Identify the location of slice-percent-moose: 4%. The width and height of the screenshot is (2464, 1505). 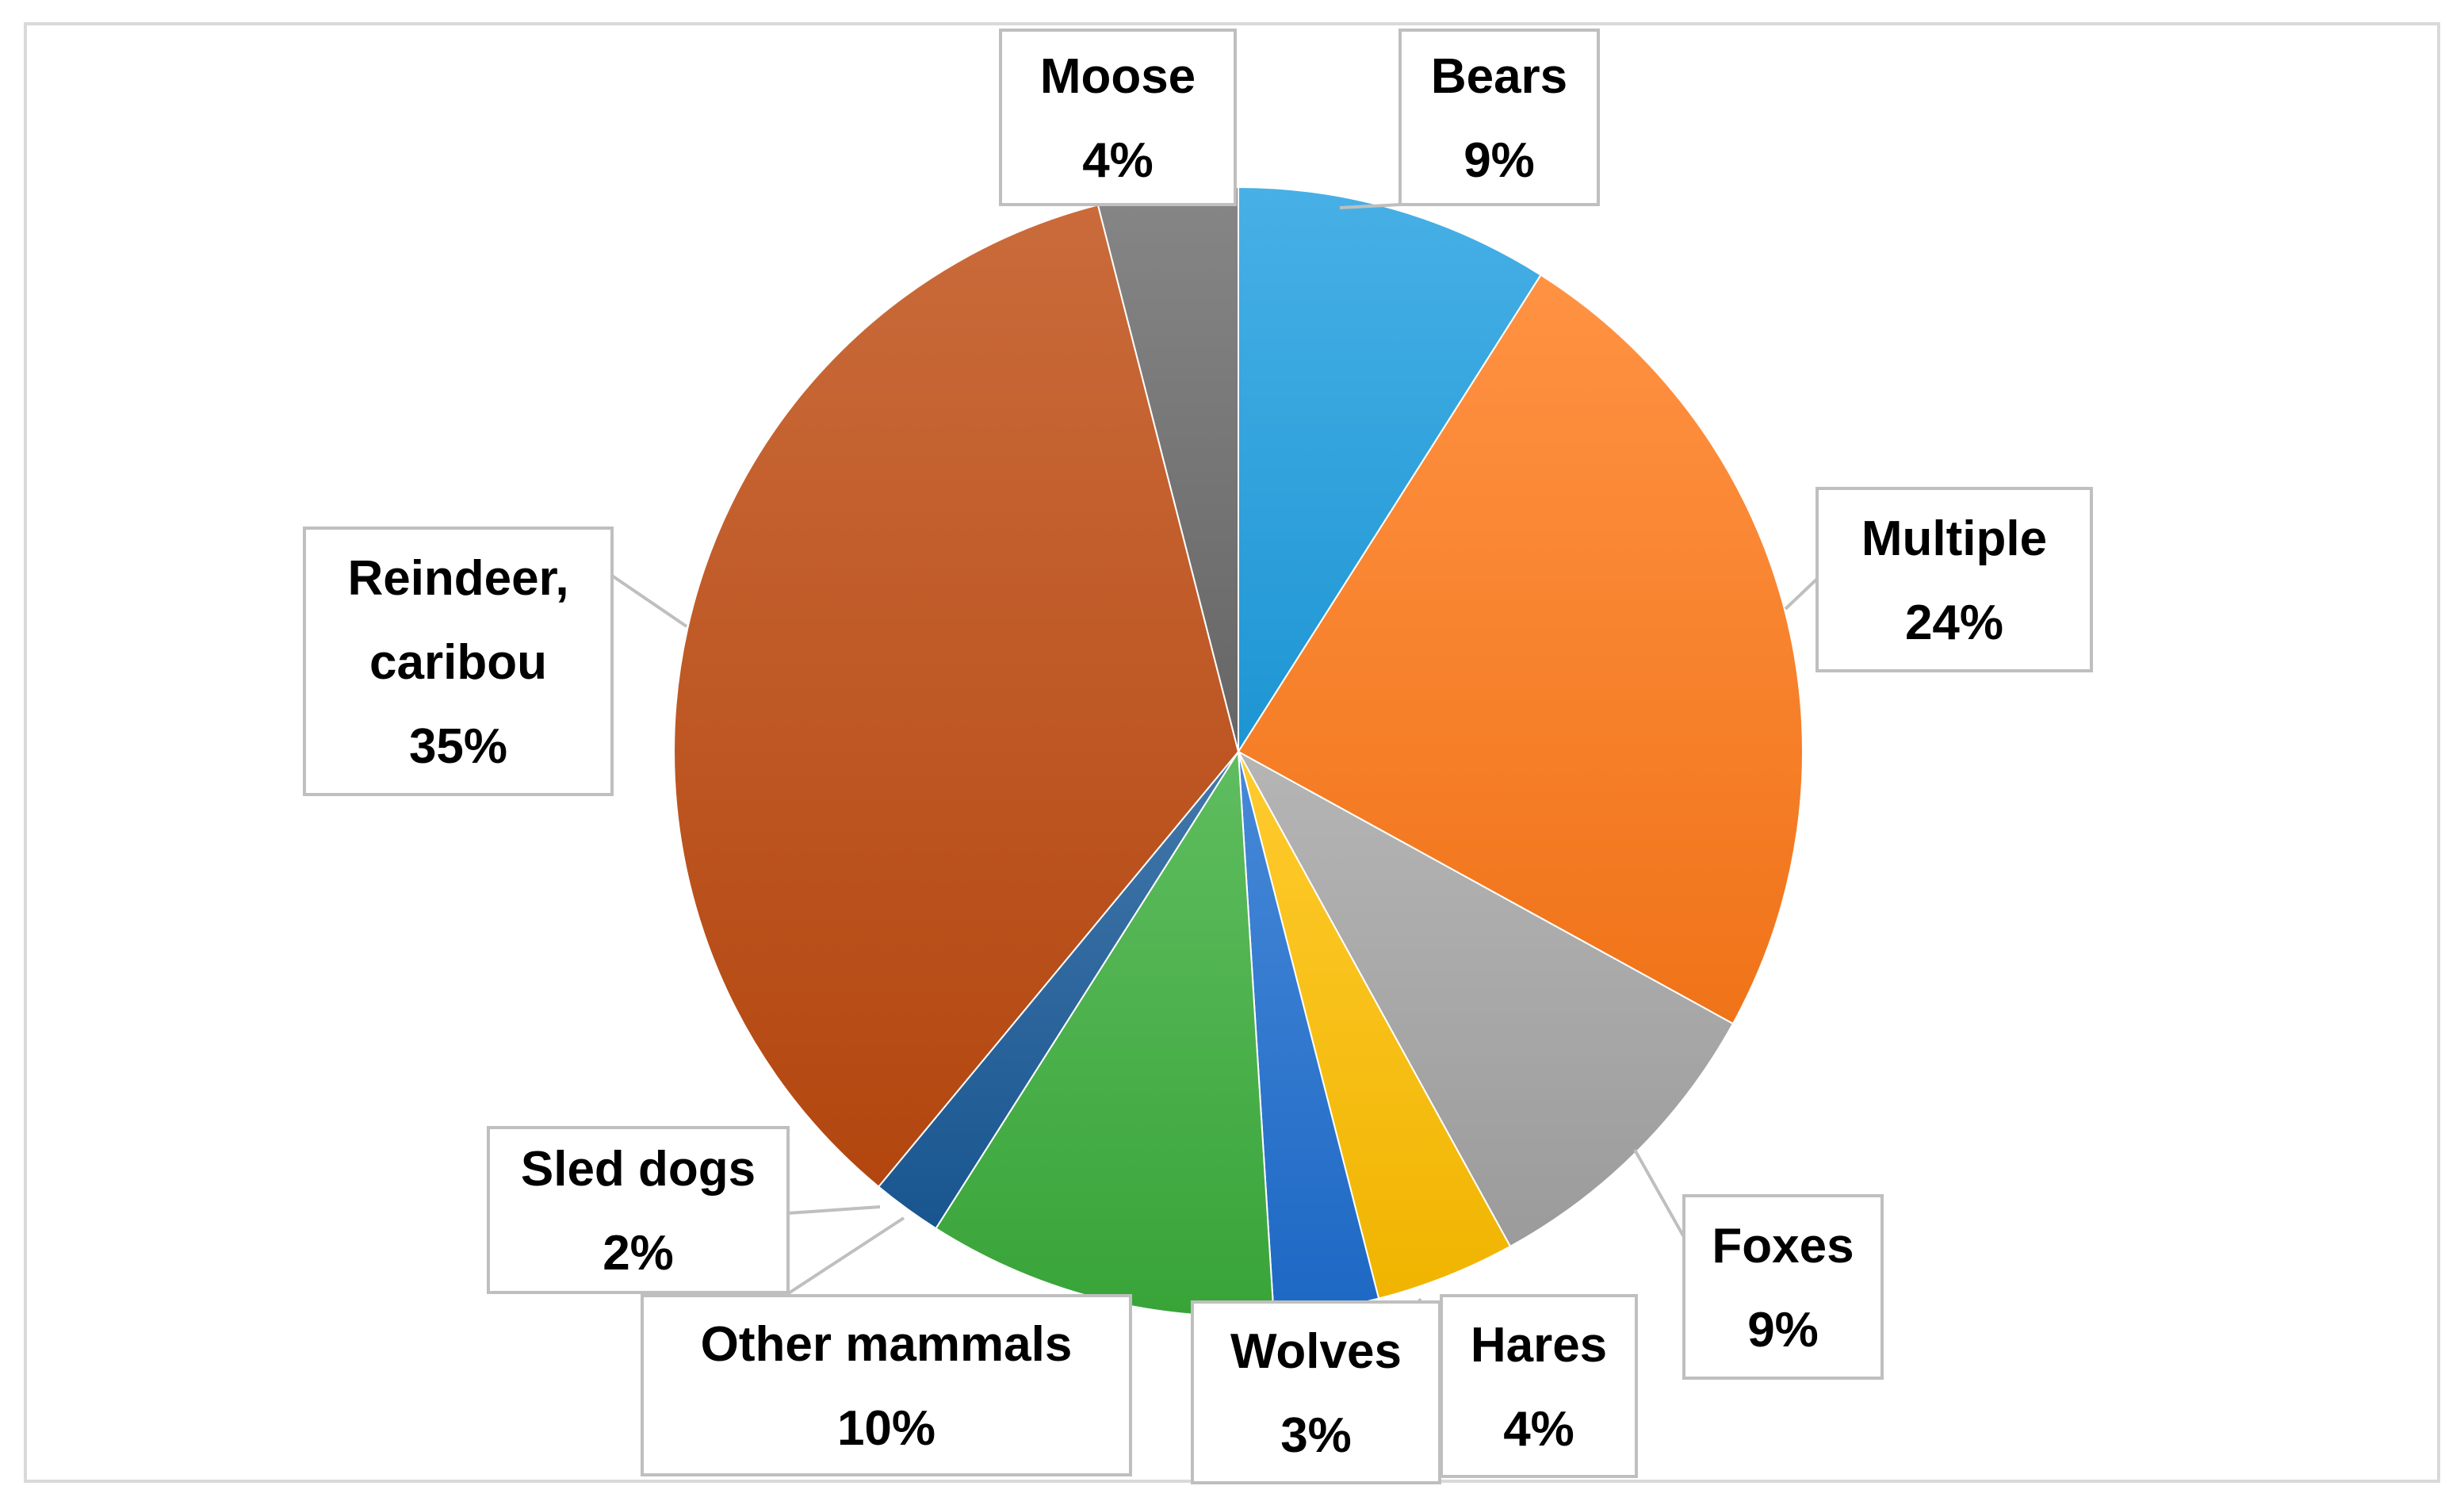
(1118, 160).